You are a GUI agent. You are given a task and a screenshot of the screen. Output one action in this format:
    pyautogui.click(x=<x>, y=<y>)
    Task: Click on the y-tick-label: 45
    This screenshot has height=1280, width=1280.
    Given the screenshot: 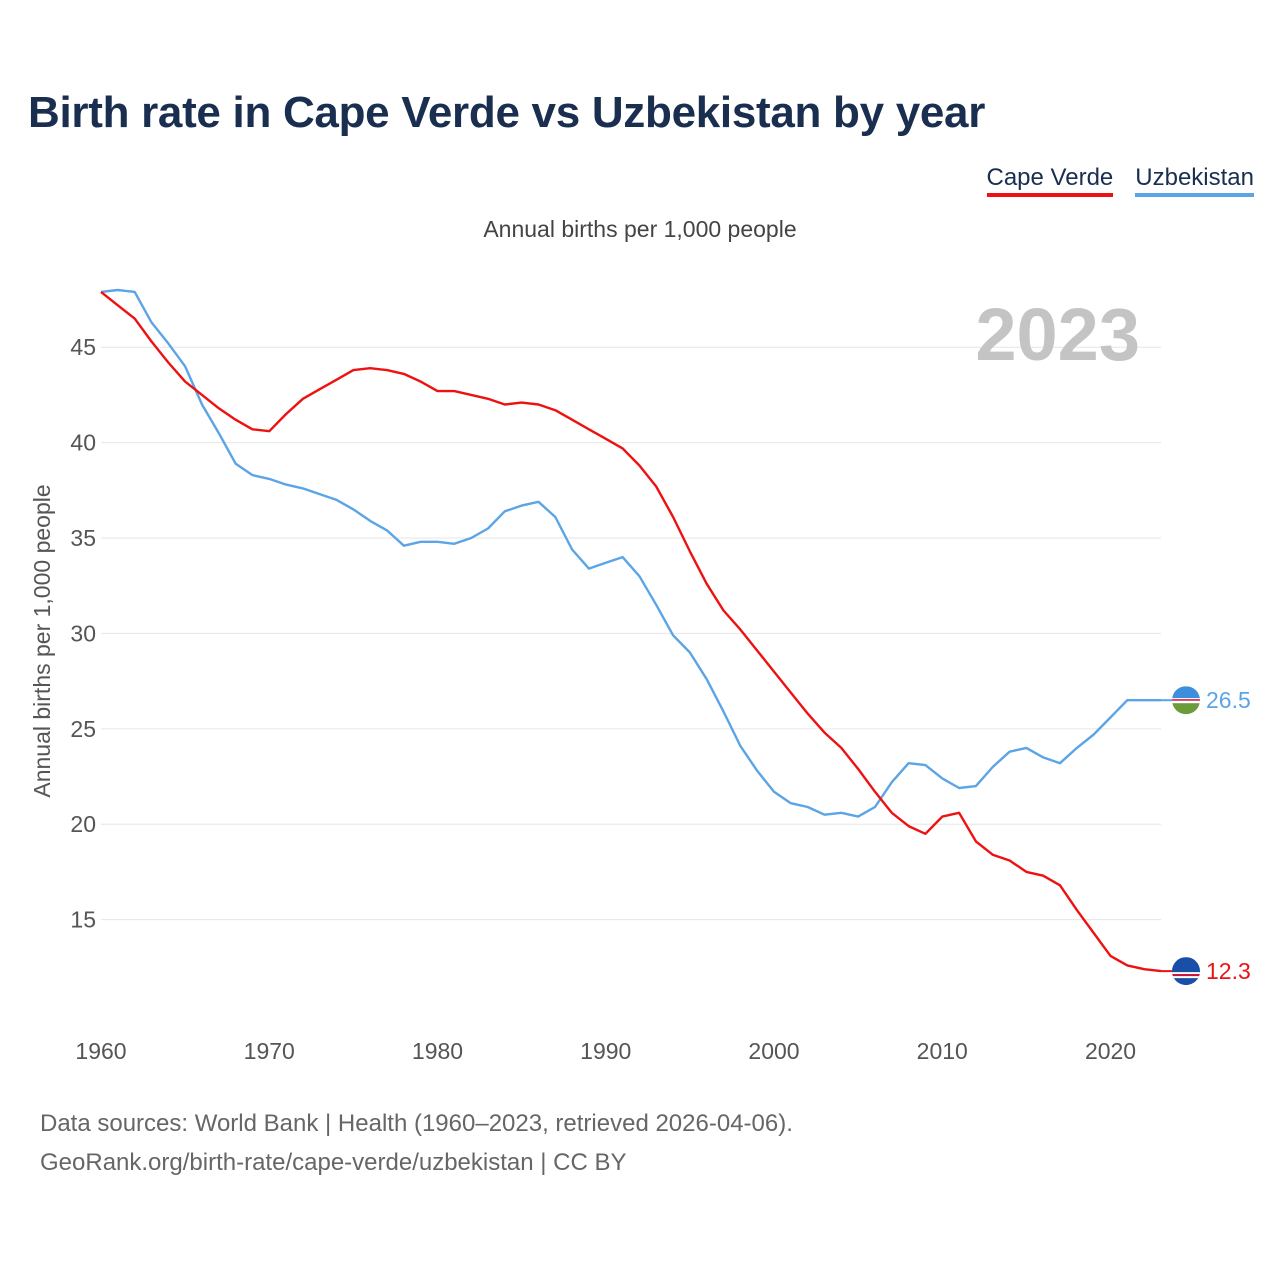 What is the action you would take?
    pyautogui.click(x=83, y=347)
    